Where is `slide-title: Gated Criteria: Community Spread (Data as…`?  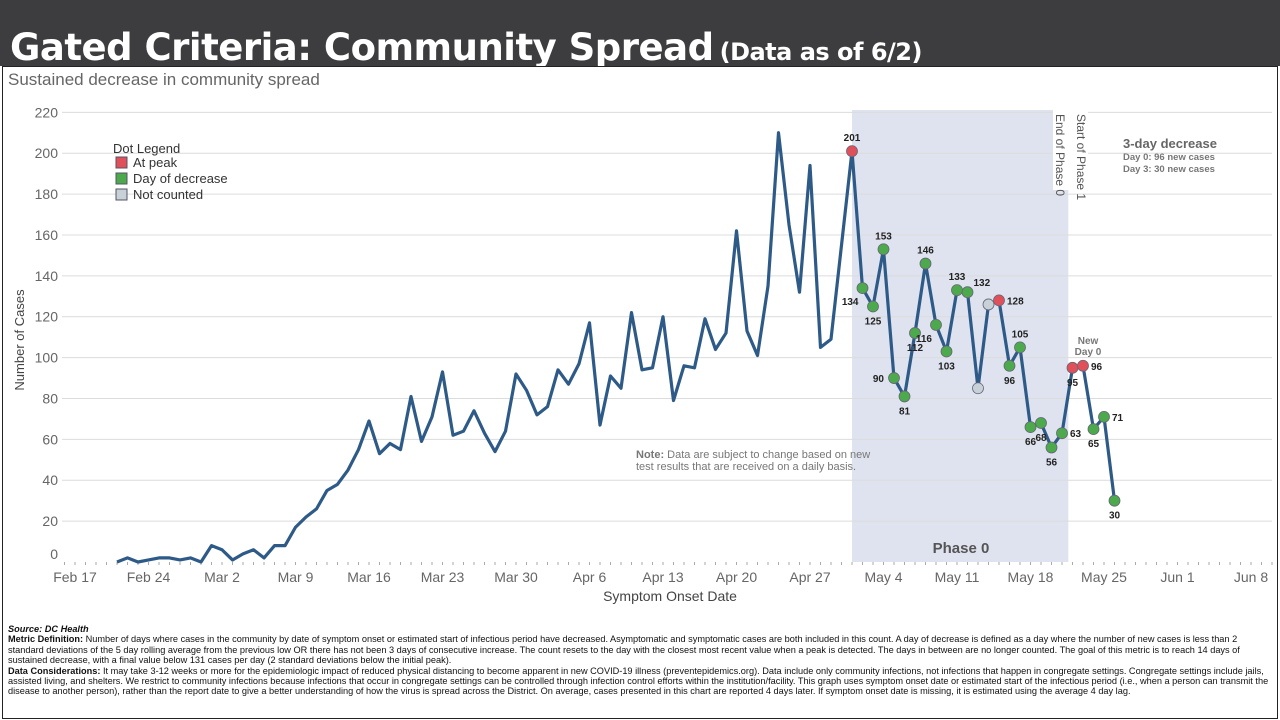 slide-title: Gated Criteria: Community Spread (Data as… is located at coordinates (466, 47).